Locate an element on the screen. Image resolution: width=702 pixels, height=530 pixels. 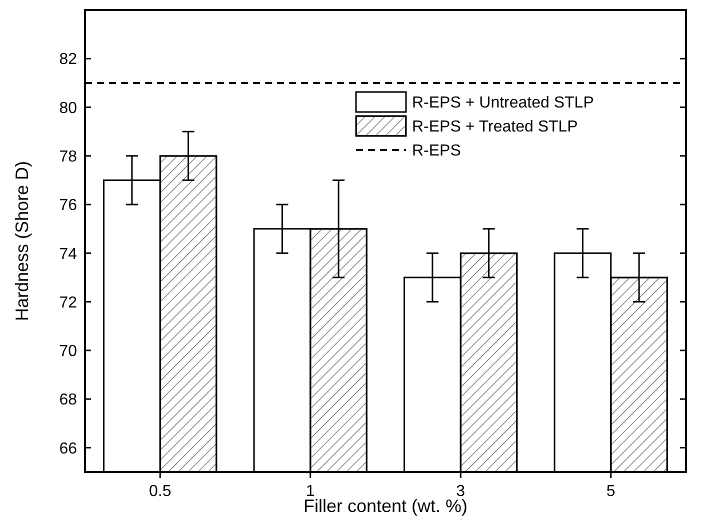
legend-label: R-EPS + Untreated STLP is located at coordinates (503, 103).